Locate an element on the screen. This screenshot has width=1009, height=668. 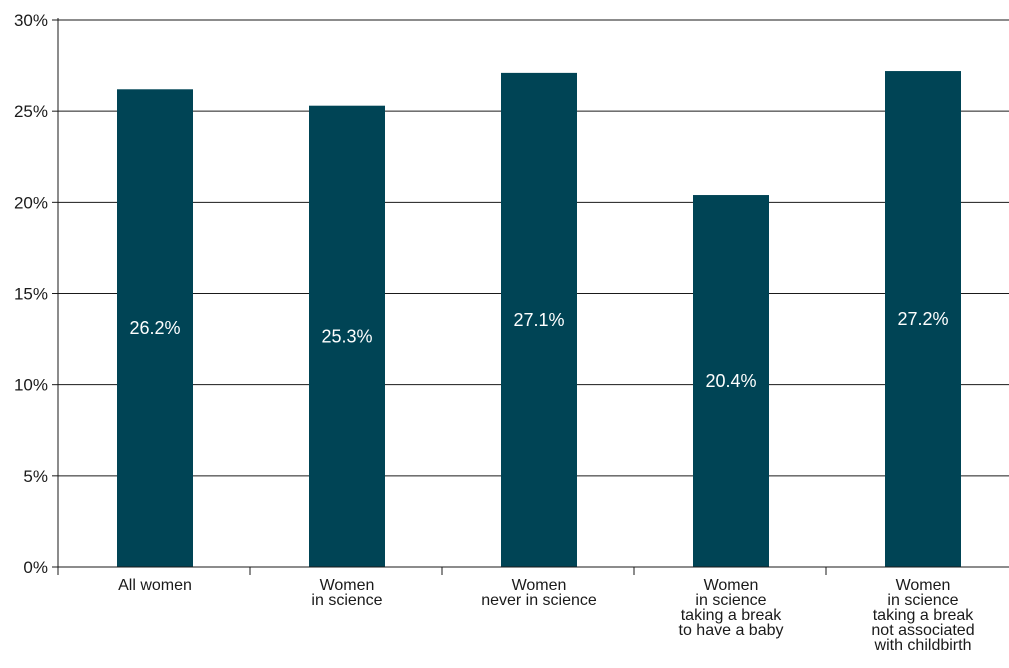
x-category-label-line: never in science is located at coordinates (539, 600).